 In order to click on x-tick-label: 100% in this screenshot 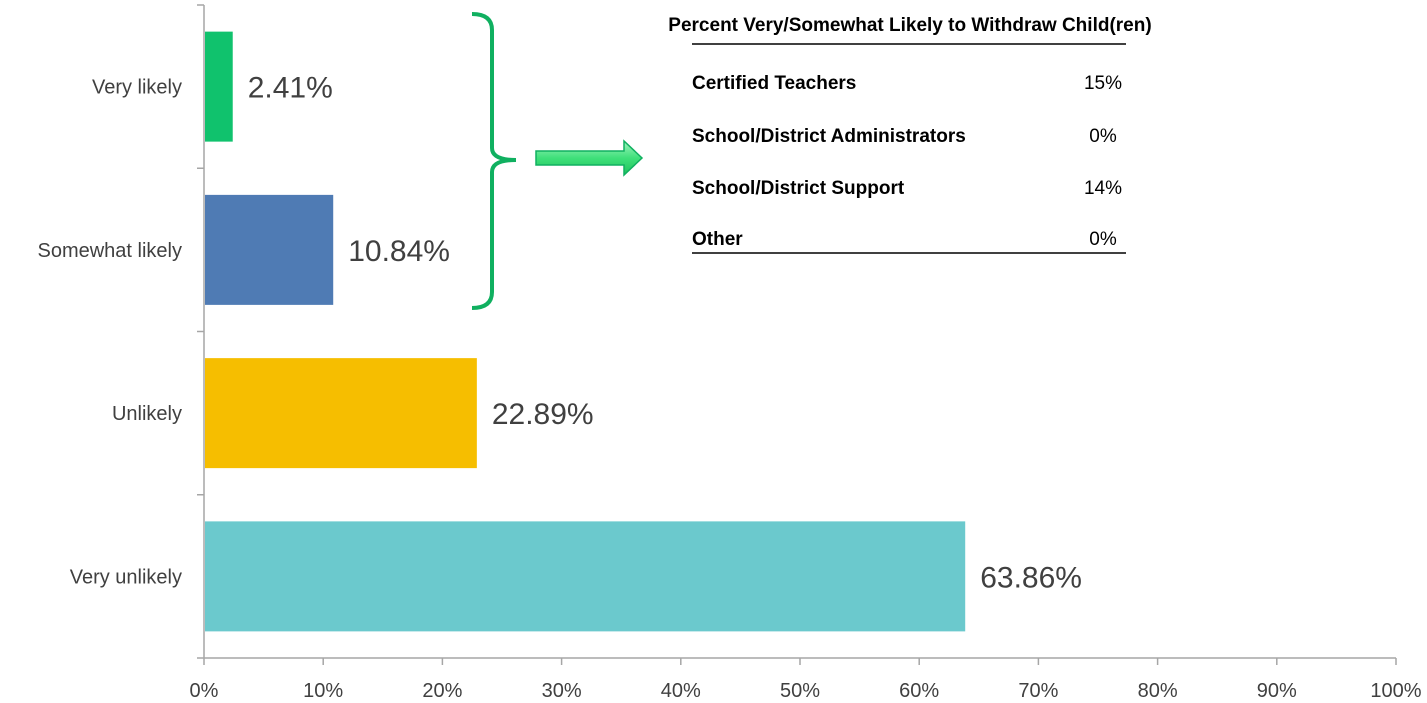, I will do `click(1395, 691)`.